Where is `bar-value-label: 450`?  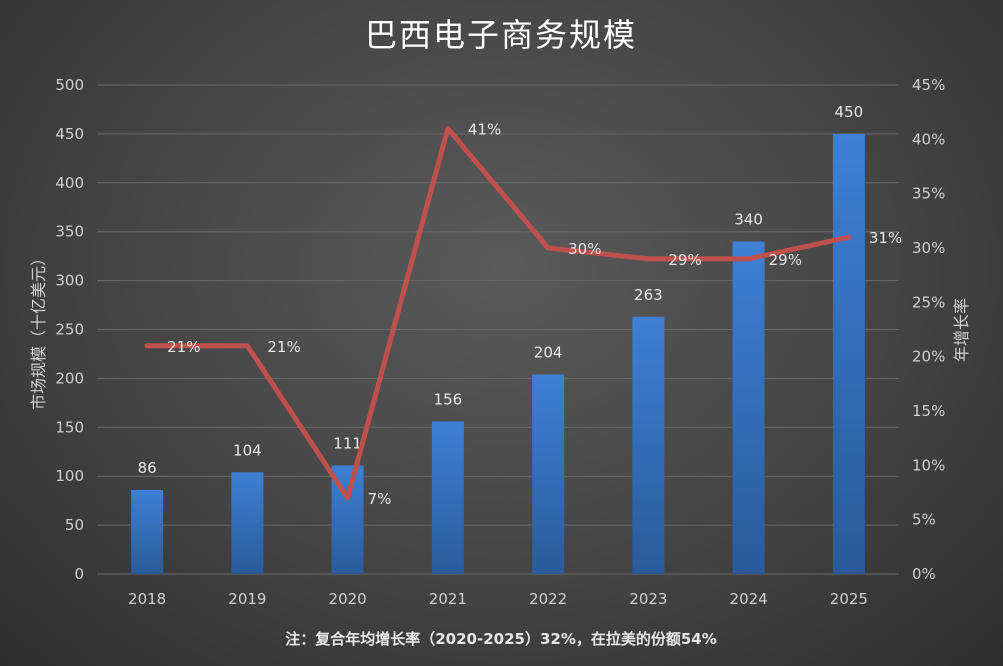 bar-value-label: 450 is located at coordinates (849, 112).